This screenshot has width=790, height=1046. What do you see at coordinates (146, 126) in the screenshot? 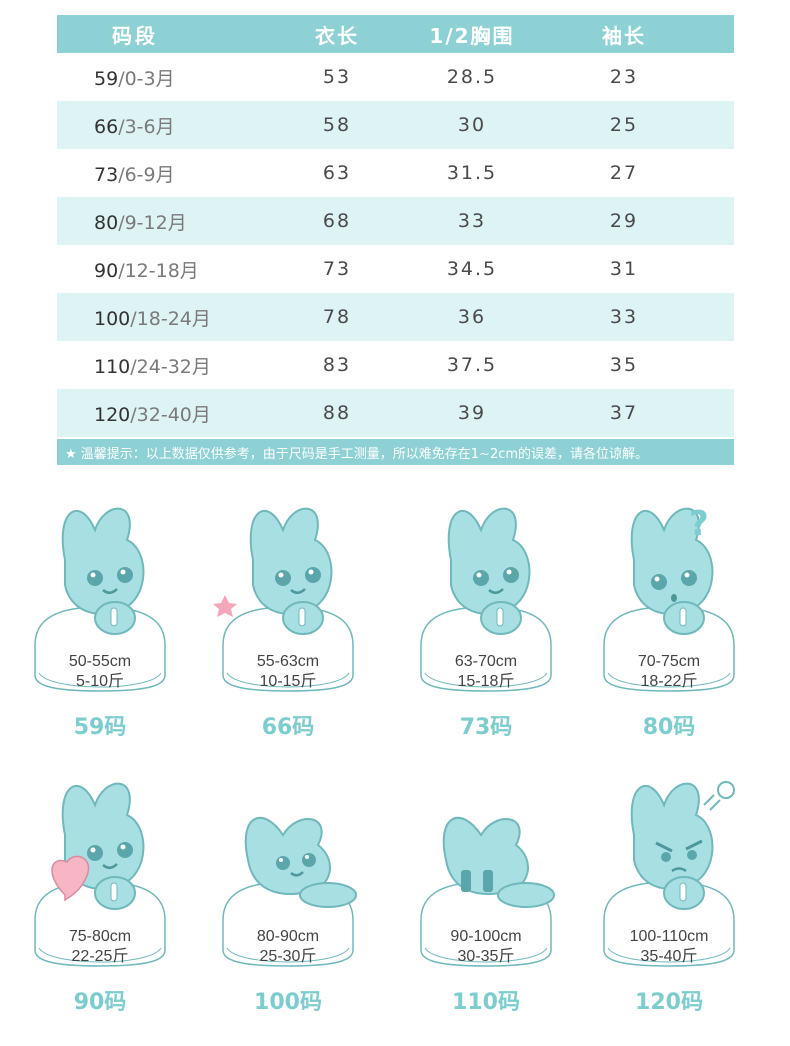
I see `age-range: /3-6月` at bounding box center [146, 126].